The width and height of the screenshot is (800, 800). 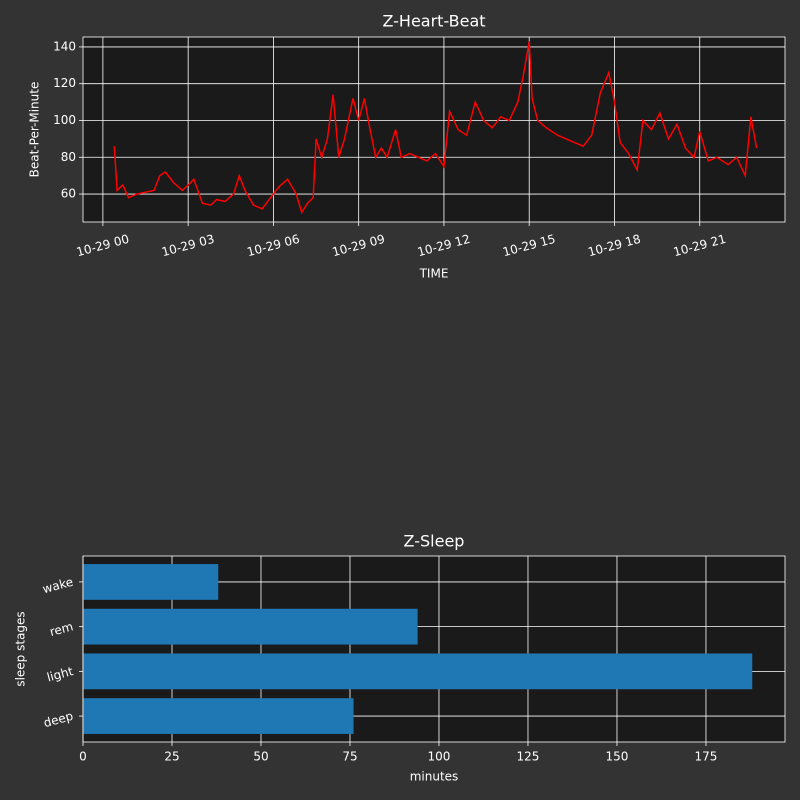 What do you see at coordinates (528, 757) in the screenshot?
I see `x-tick-label: 125` at bounding box center [528, 757].